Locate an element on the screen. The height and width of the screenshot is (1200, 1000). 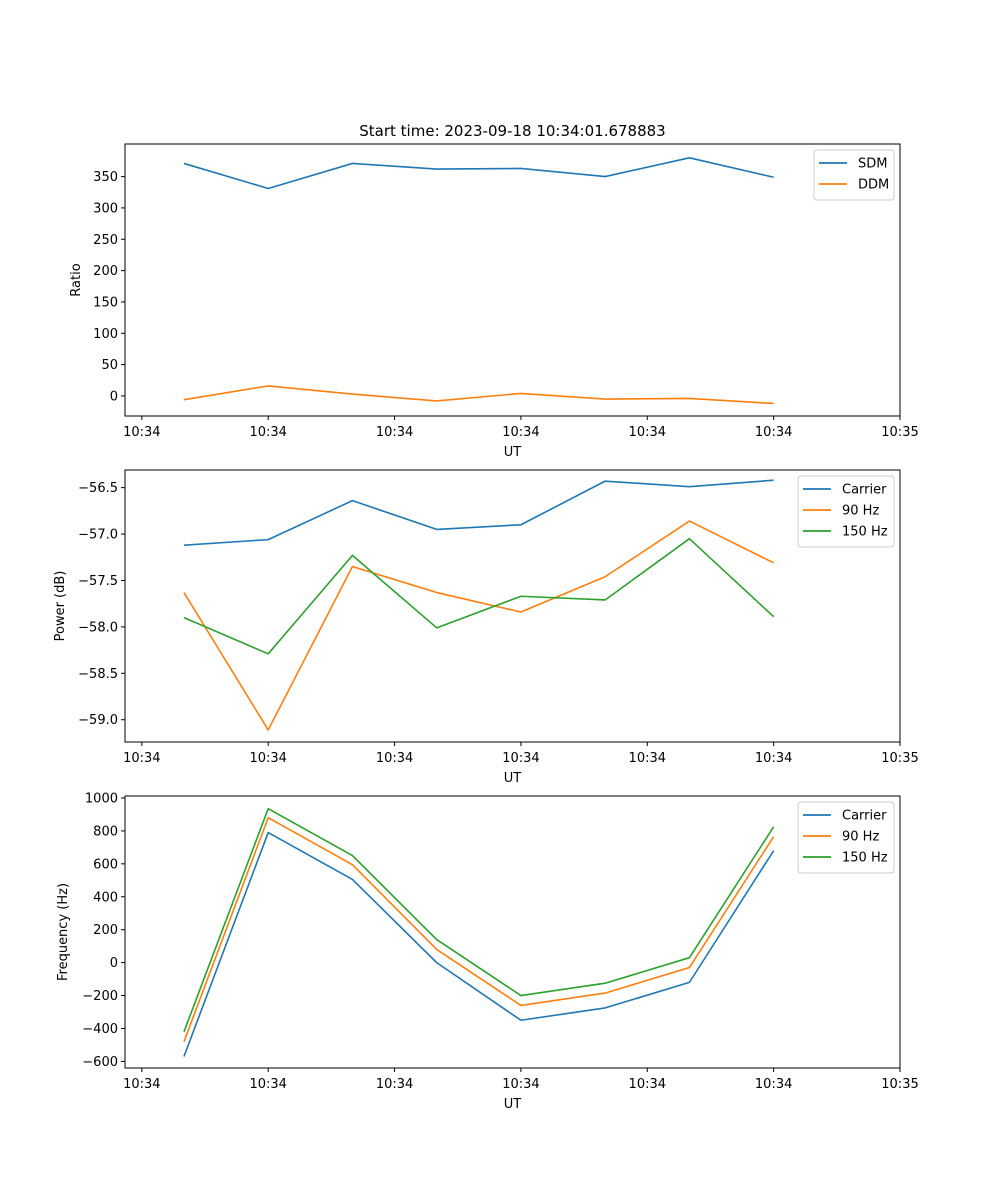
y-tick-label-power: −56.5 is located at coordinates (98, 488).